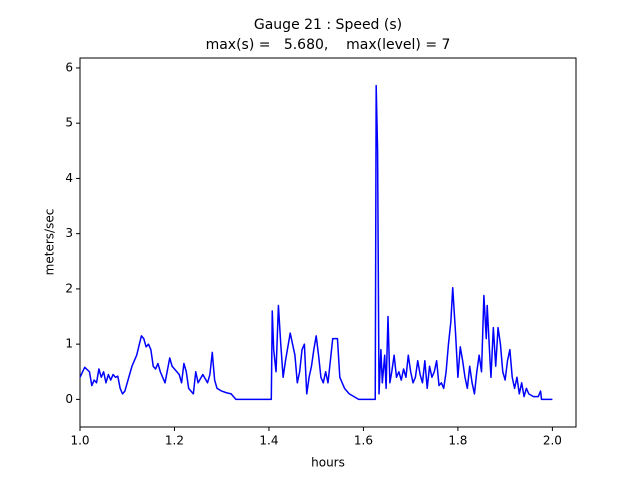 The height and width of the screenshot is (480, 640). What do you see at coordinates (69, 178) in the screenshot?
I see `y-tick-label: 4` at bounding box center [69, 178].